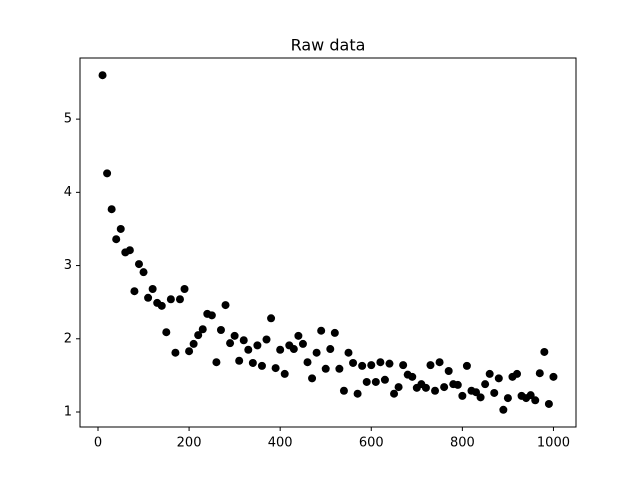 Image resolution: width=640 pixels, height=480 pixels. Describe the element at coordinates (68, 411) in the screenshot. I see `y-tick-label: 1` at that location.